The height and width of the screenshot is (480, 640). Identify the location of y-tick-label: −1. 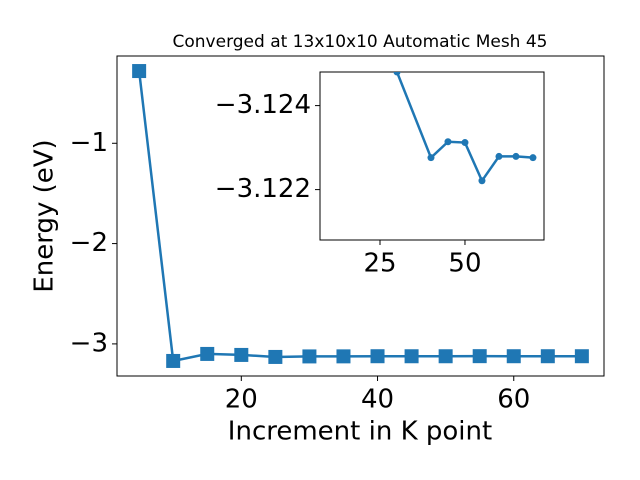
(89, 143).